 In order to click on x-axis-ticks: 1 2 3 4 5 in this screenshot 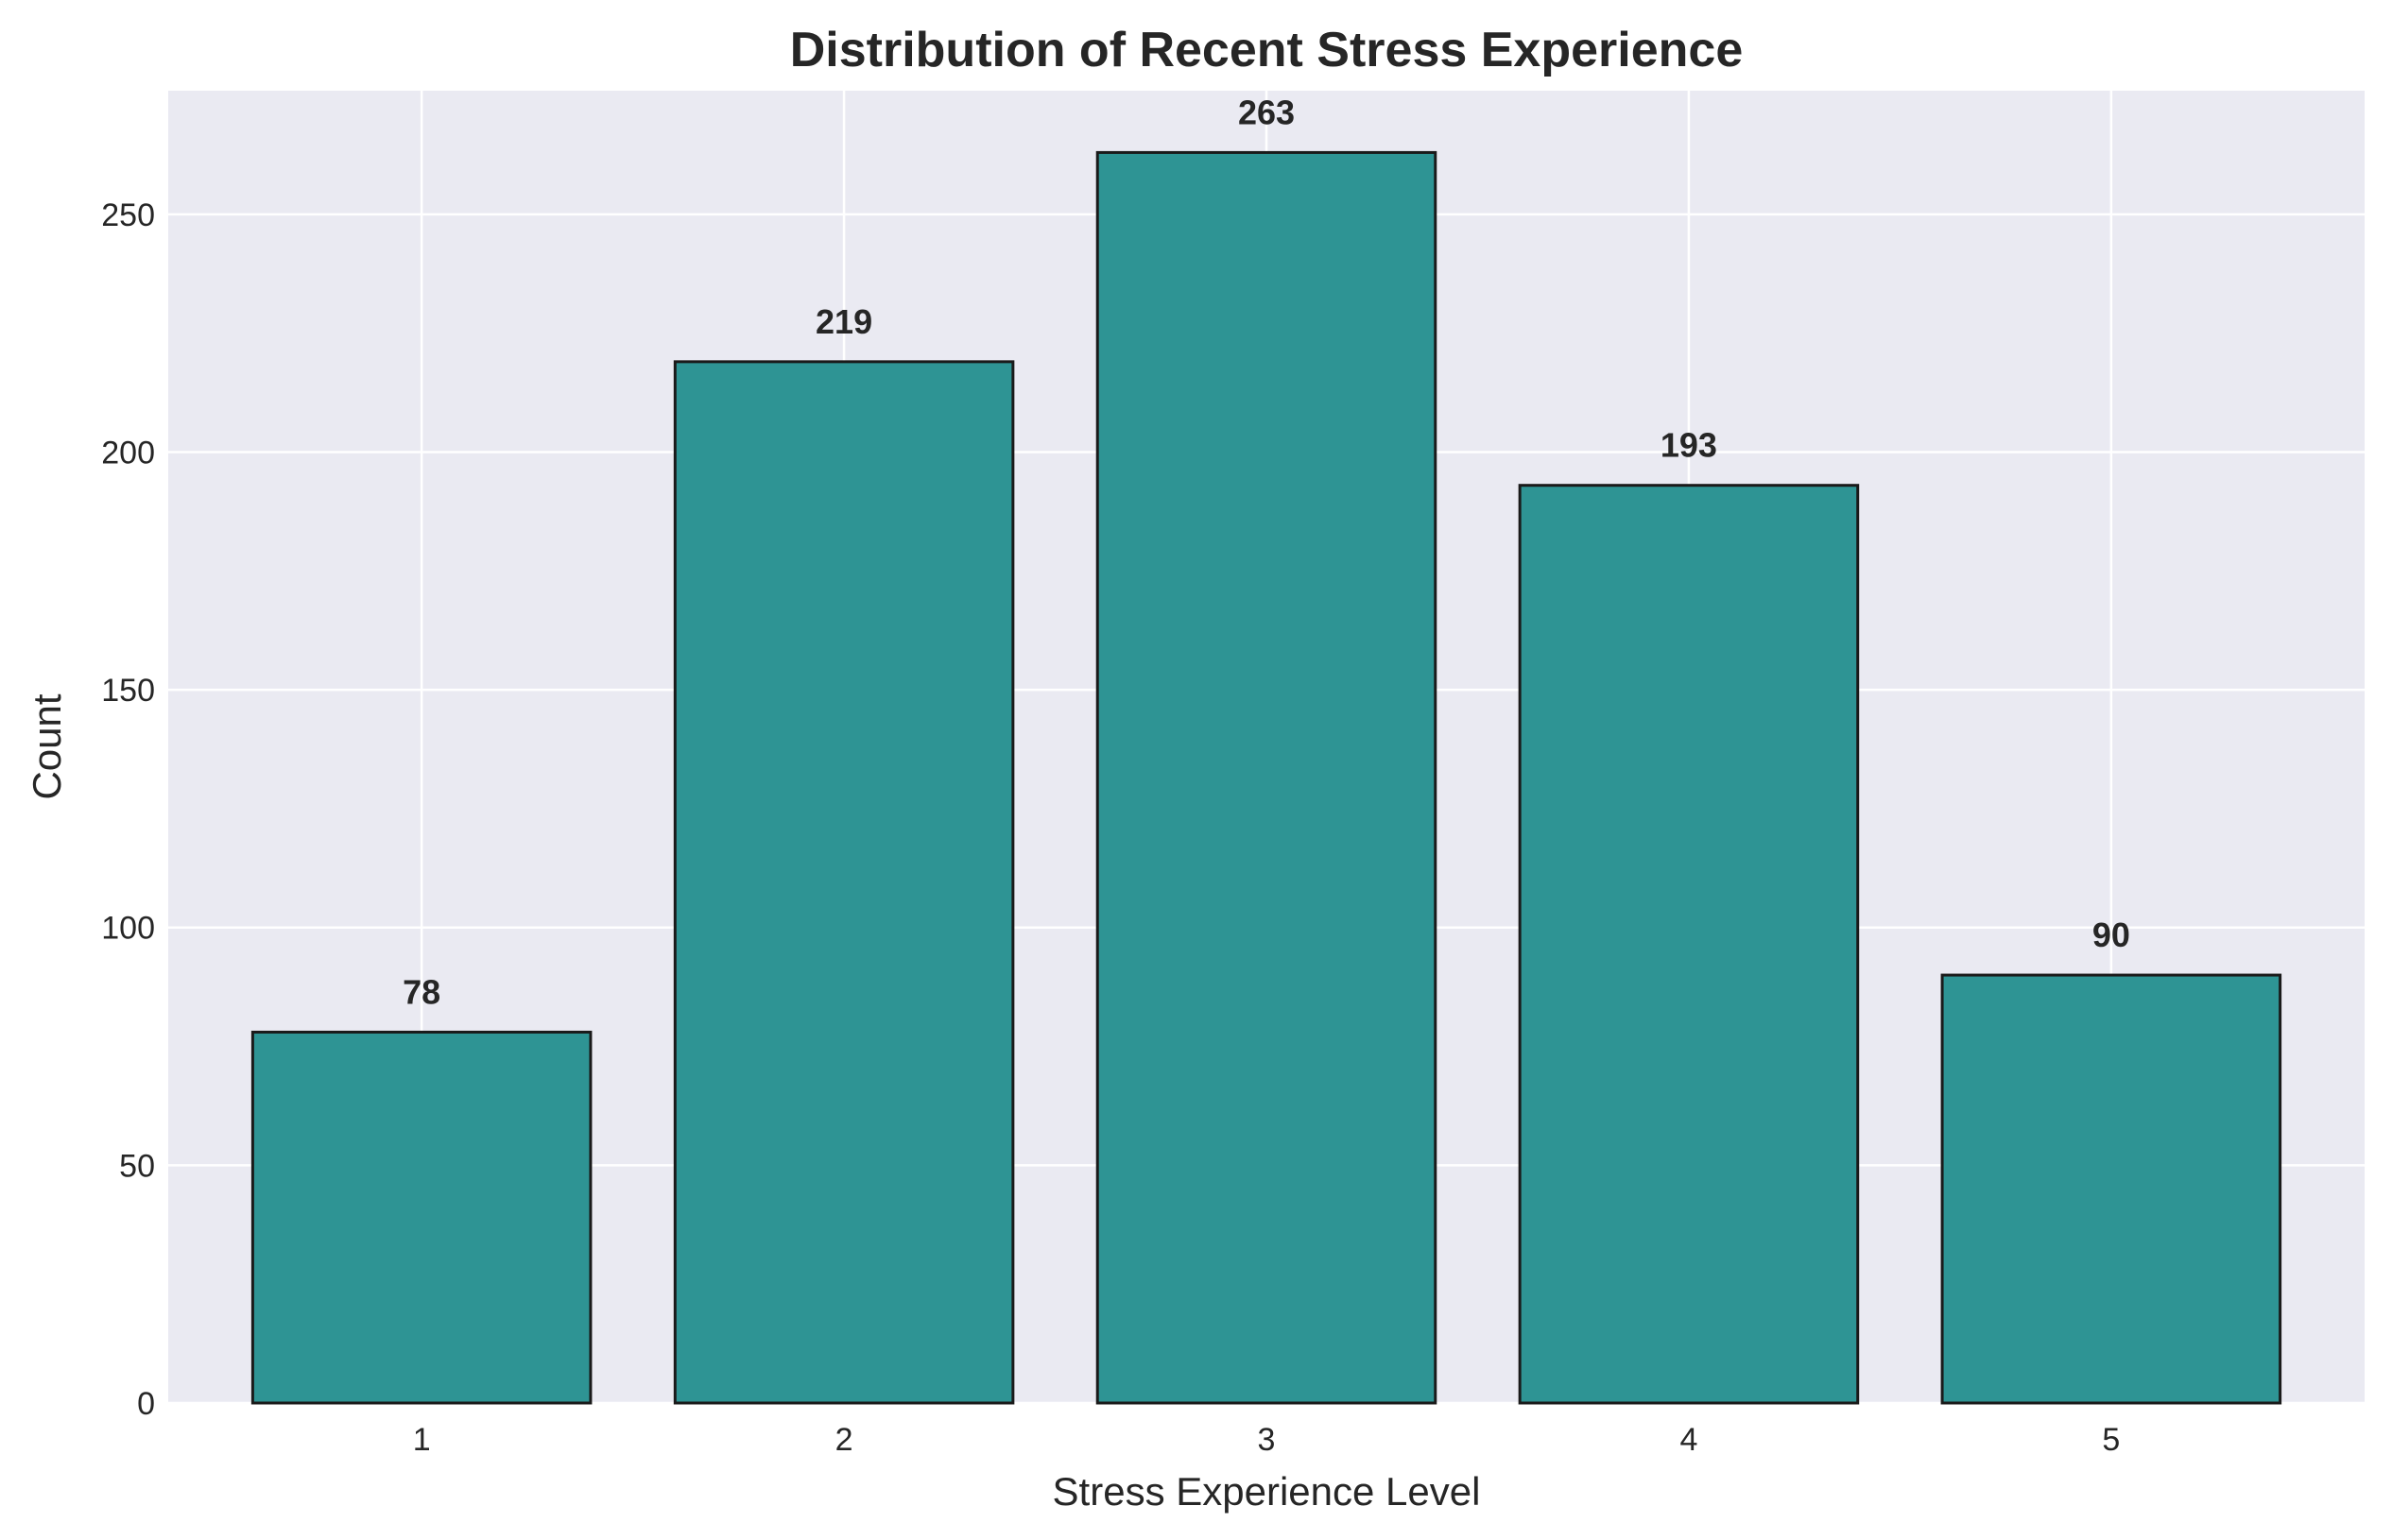, I will do `click(1267, 1440)`.